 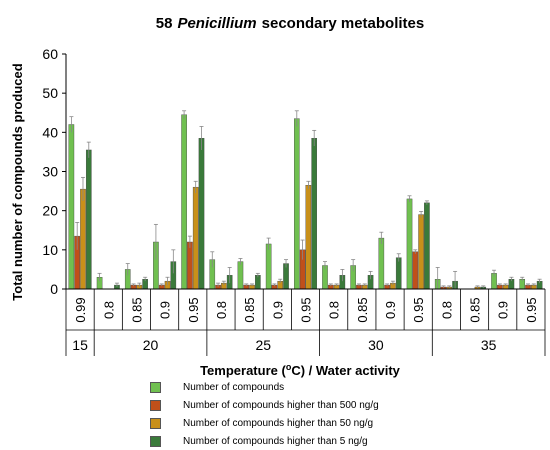 I want to click on y-tick-label: 60, so click(x=50, y=54).